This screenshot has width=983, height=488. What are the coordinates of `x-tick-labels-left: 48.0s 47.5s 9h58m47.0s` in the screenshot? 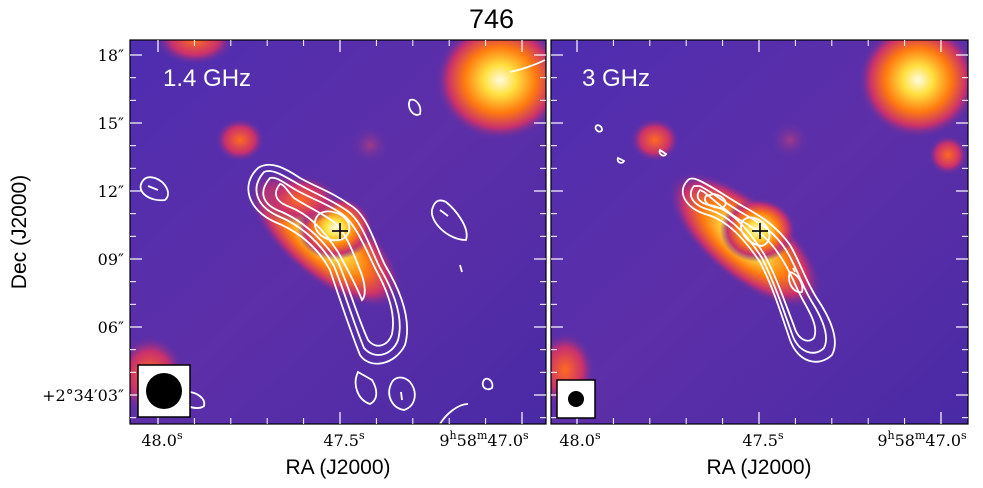 It's located at (335, 439).